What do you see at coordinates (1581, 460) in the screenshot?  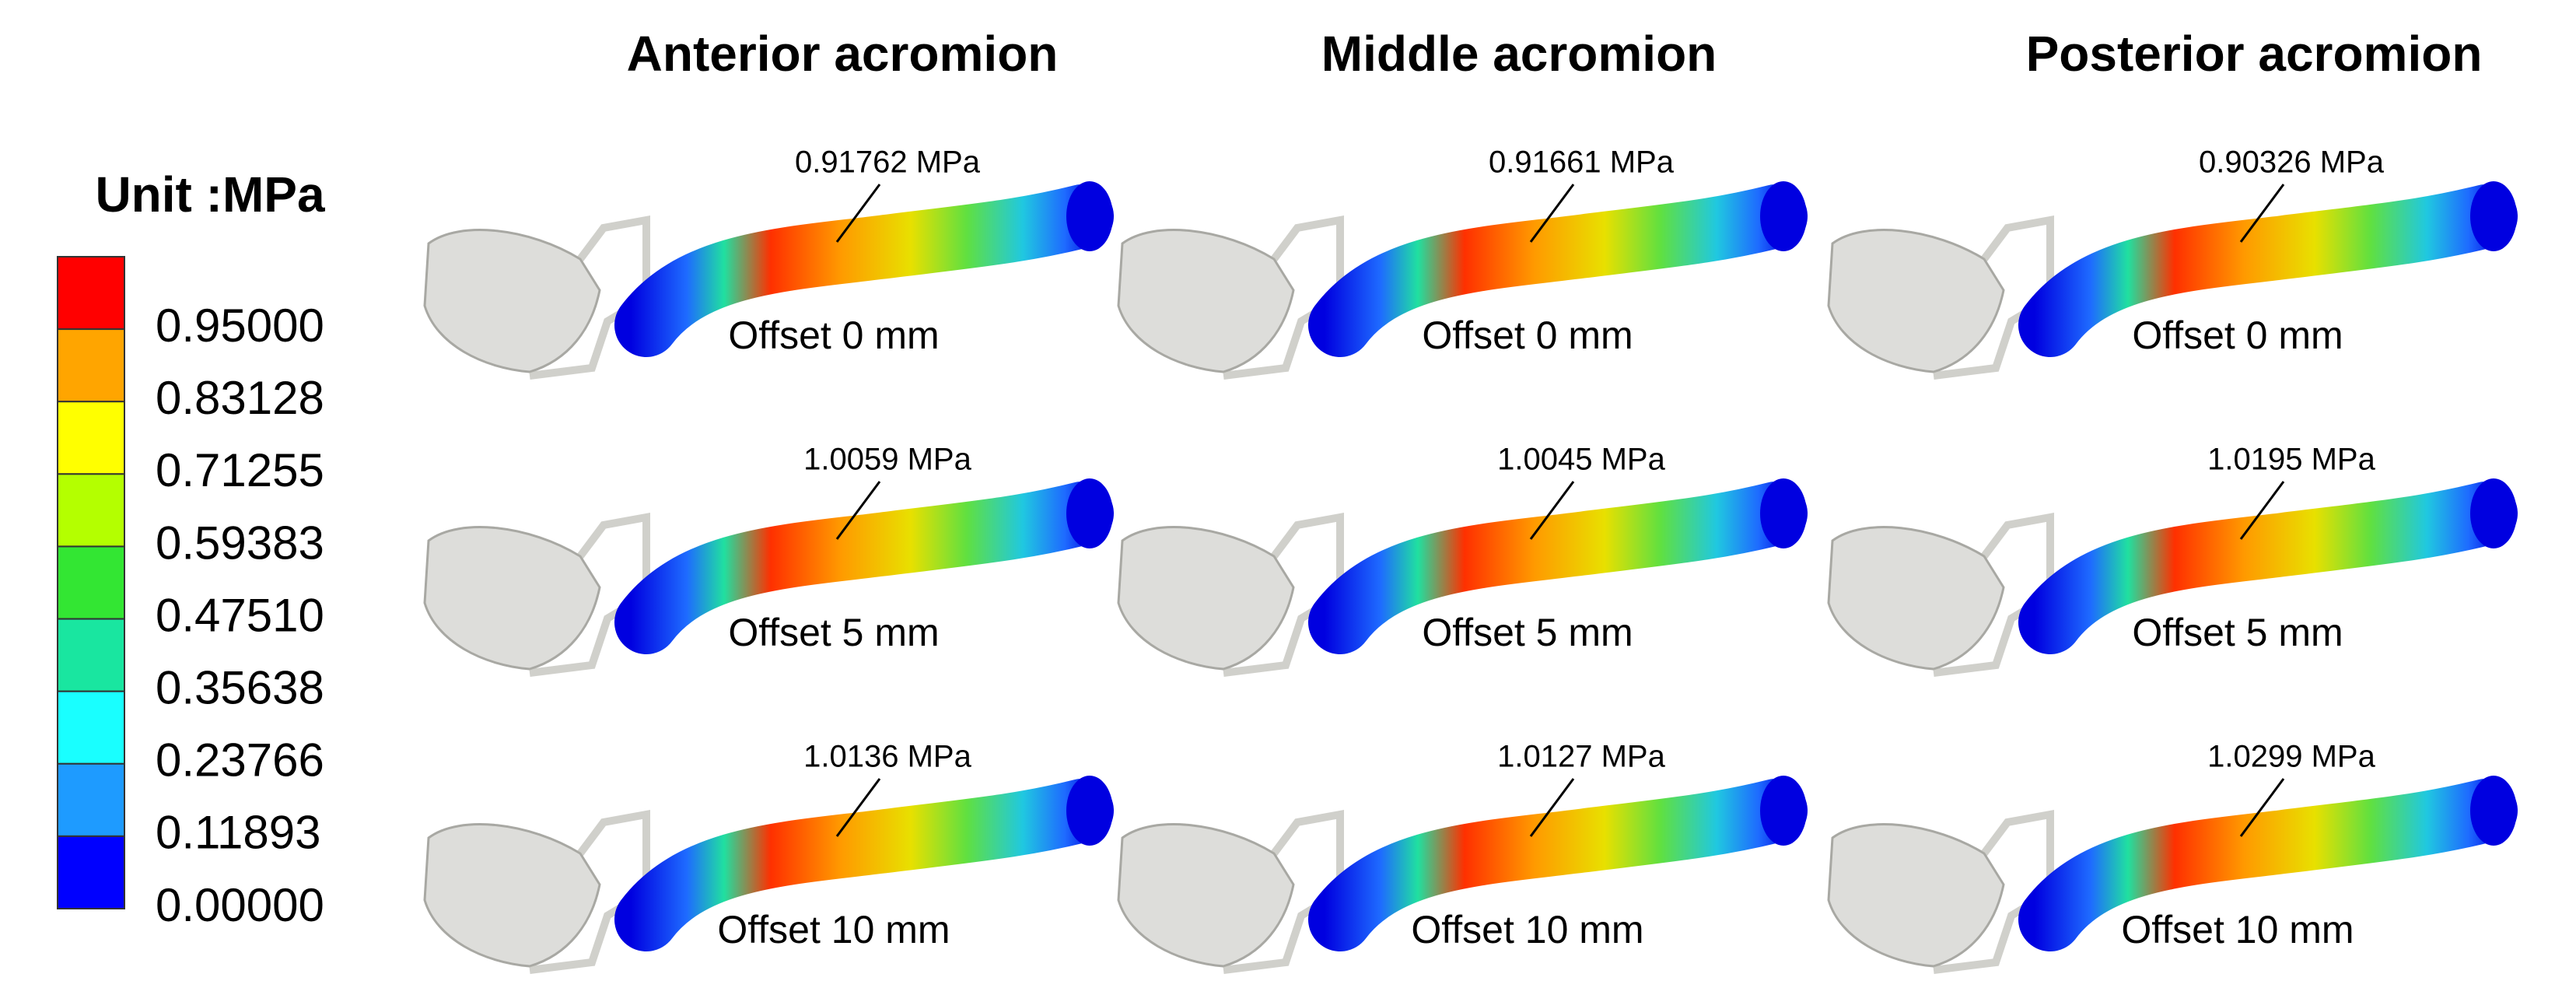 I see `max-stress-label: 1.0045 MPa` at bounding box center [1581, 460].